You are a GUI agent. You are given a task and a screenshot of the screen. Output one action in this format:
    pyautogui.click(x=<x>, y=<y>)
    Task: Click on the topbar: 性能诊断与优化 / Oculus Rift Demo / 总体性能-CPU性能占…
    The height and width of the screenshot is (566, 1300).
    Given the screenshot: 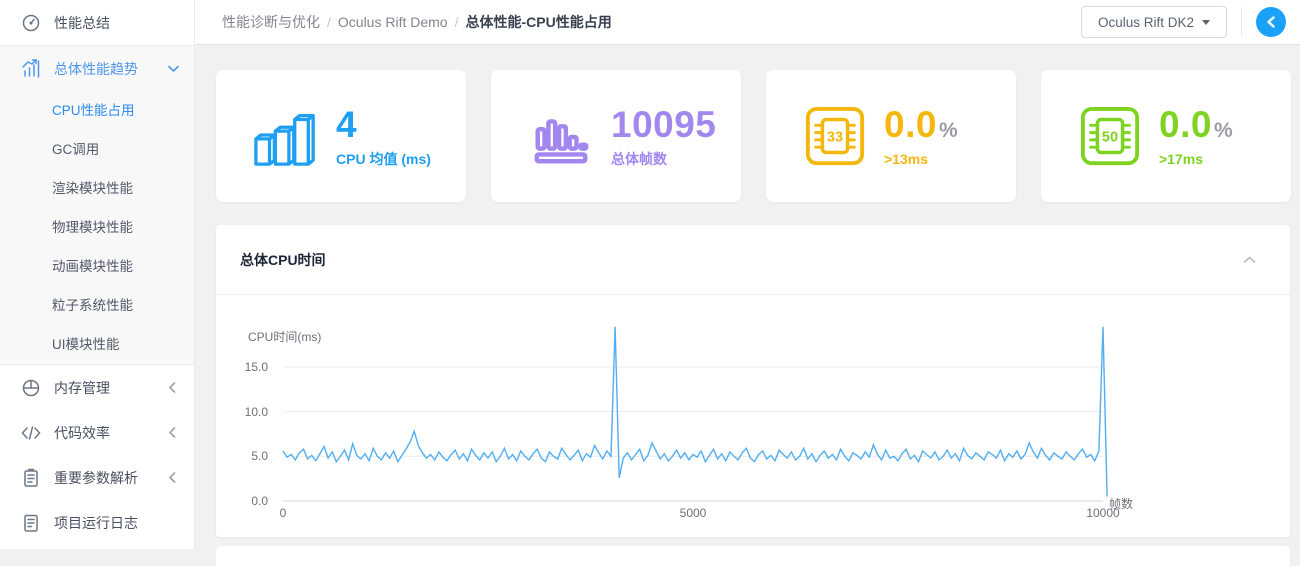 What is the action you would take?
    pyautogui.click(x=747, y=22)
    